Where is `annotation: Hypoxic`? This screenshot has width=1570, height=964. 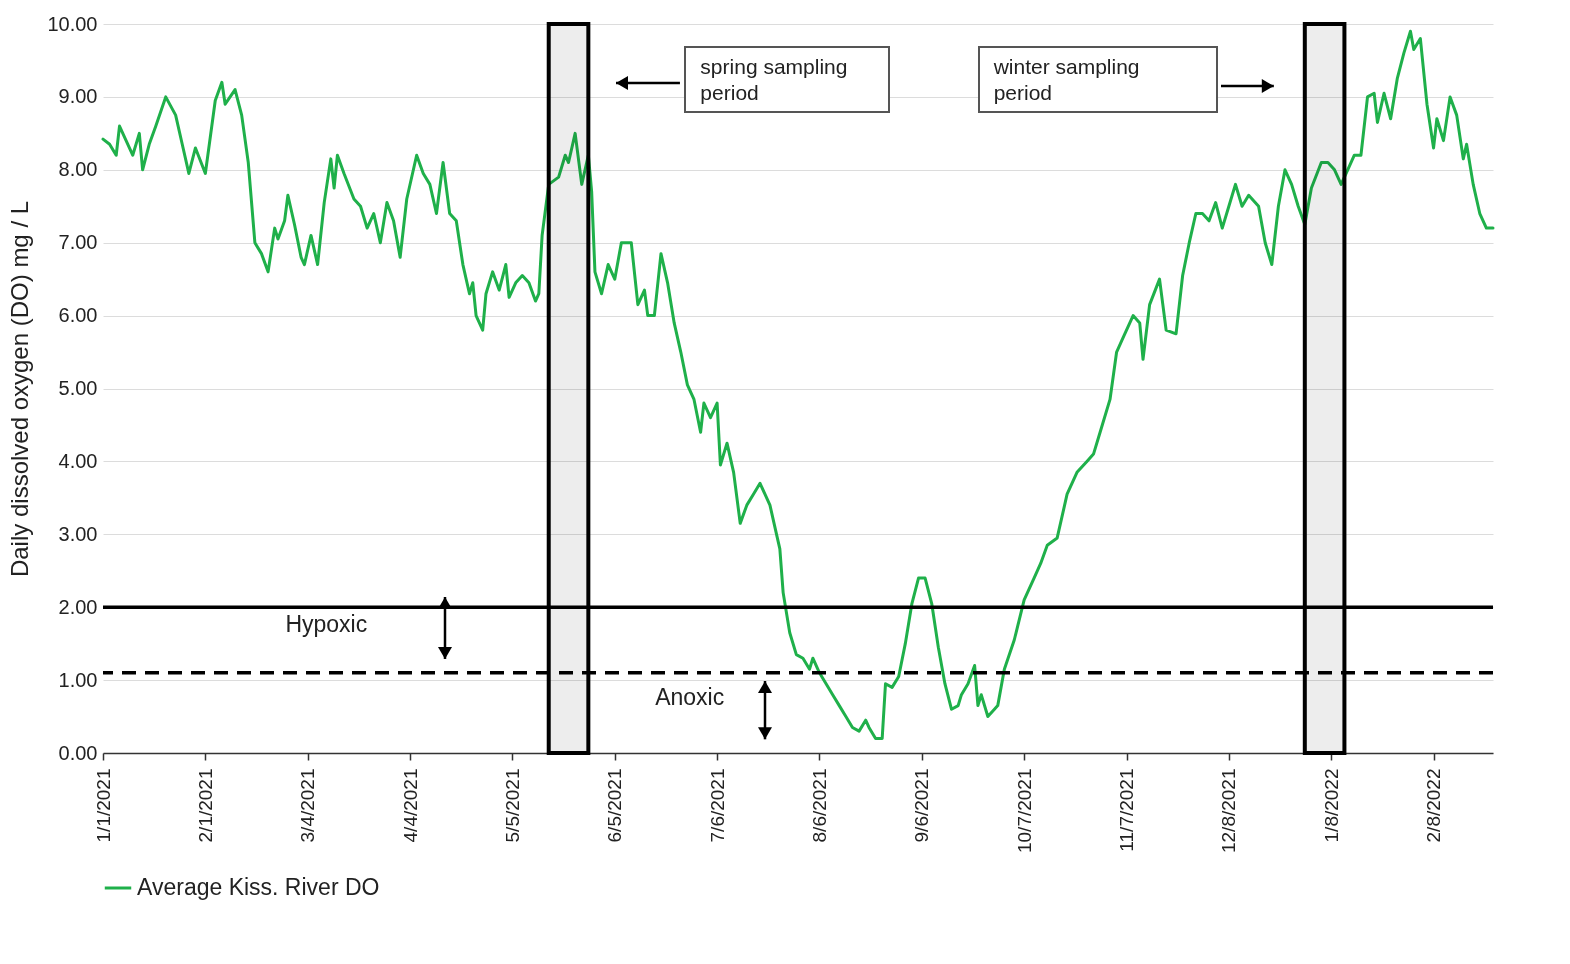
annotation: Hypoxic is located at coordinates (326, 625).